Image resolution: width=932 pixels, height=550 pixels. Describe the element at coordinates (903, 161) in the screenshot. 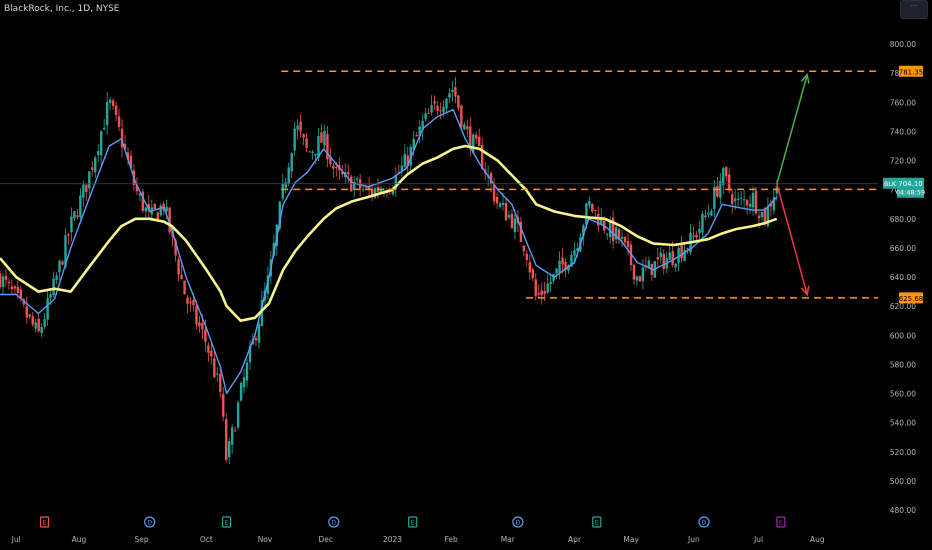

I see `y-tick-label: 720.00` at that location.